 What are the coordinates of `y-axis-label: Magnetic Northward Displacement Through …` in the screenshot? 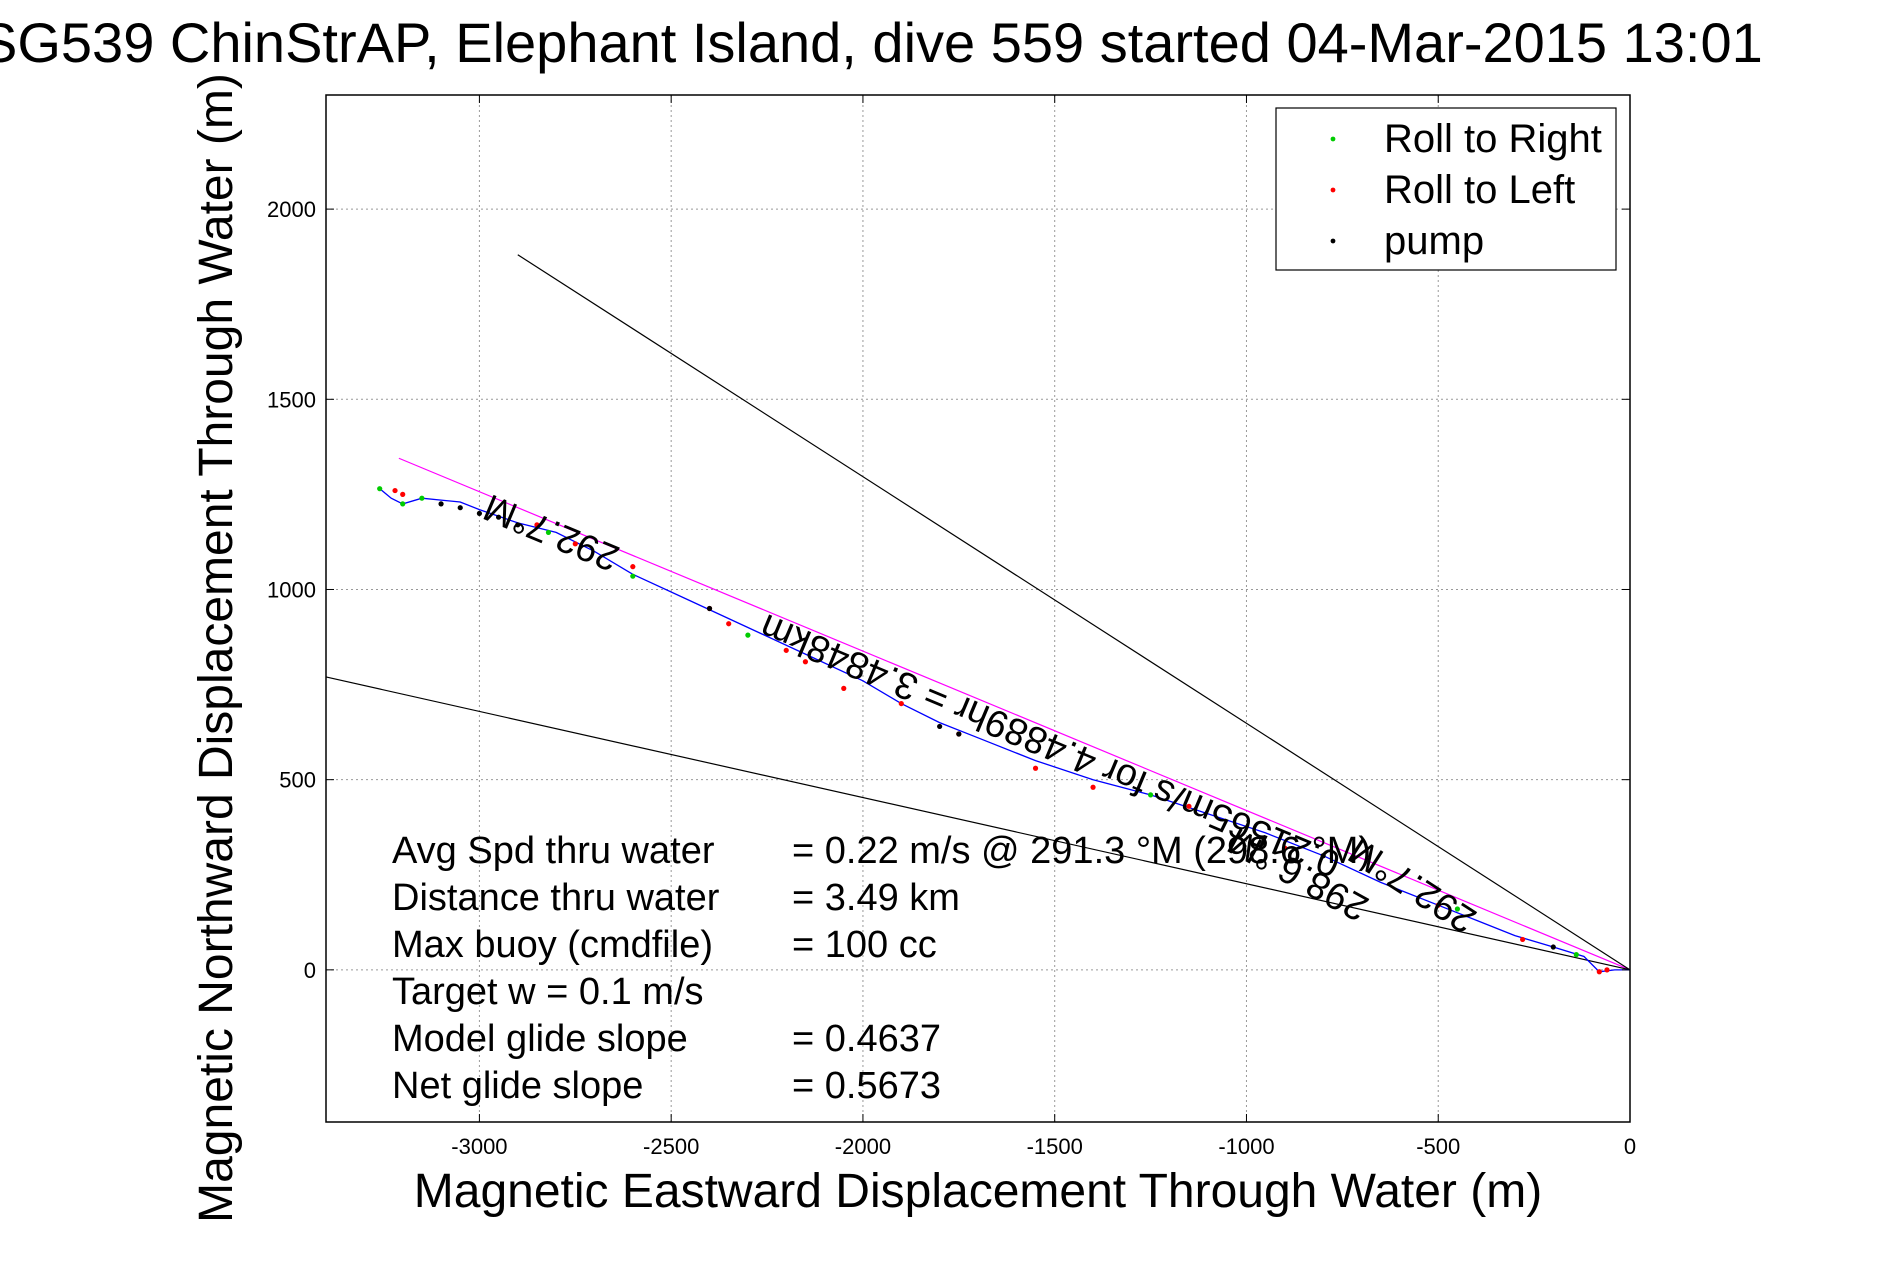 It's located at (216, 648).